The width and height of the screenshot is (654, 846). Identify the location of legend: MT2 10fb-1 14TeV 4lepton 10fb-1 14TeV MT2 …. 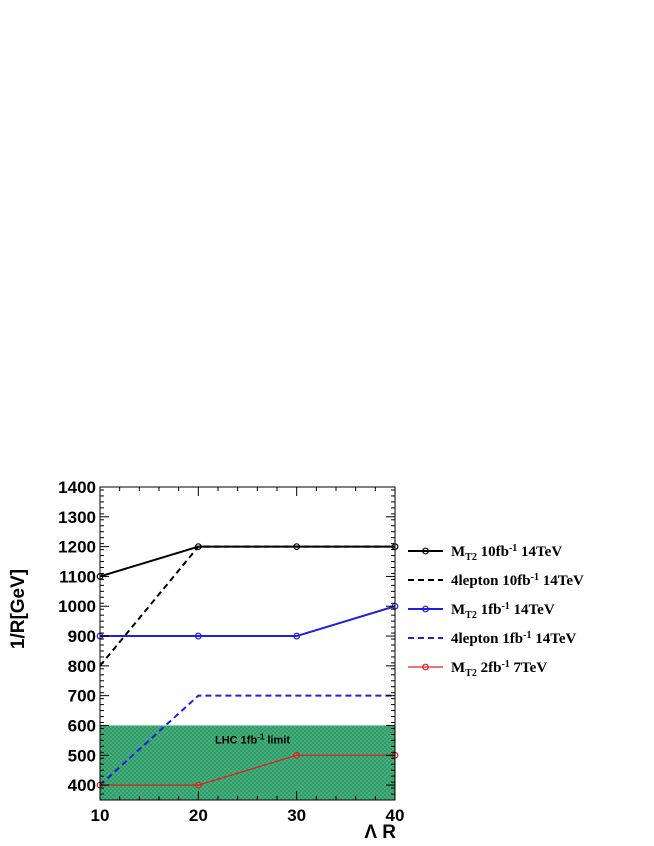
(496, 611).